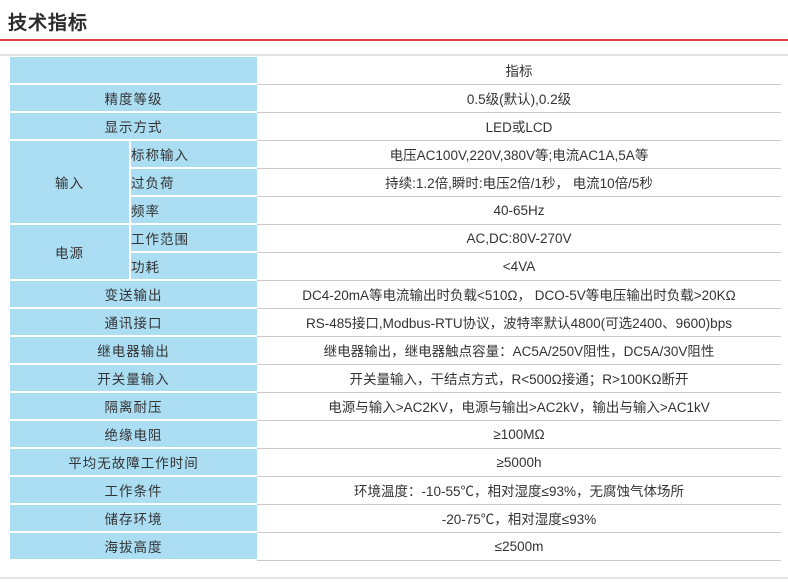 Image resolution: width=788 pixels, height=586 pixels. What do you see at coordinates (519, 266) in the screenshot?
I see `spec-value-consumption: <4VA` at bounding box center [519, 266].